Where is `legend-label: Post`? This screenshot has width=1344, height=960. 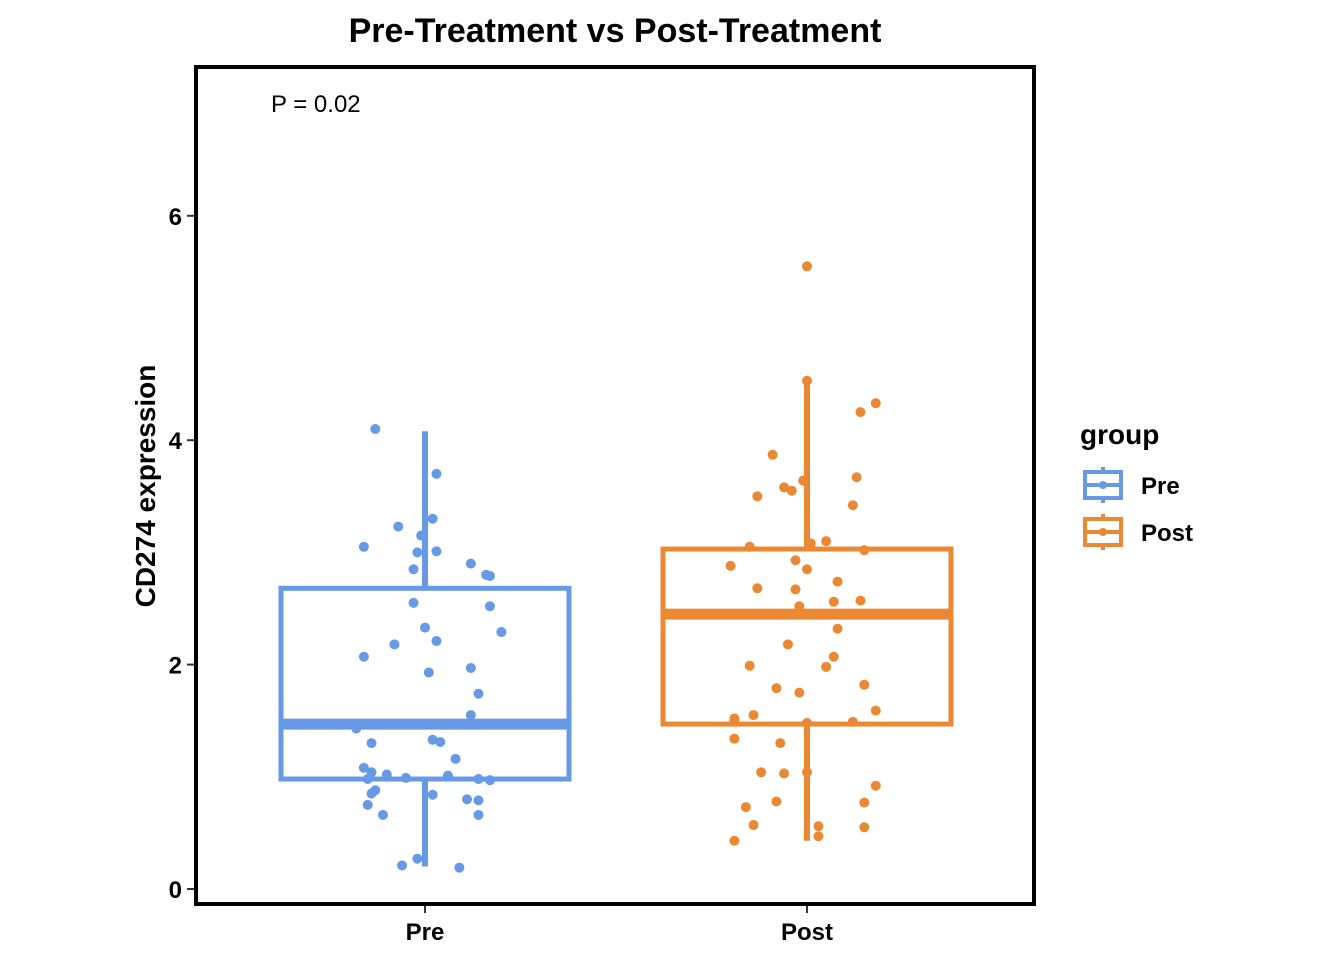 legend-label: Post is located at coordinates (1167, 533).